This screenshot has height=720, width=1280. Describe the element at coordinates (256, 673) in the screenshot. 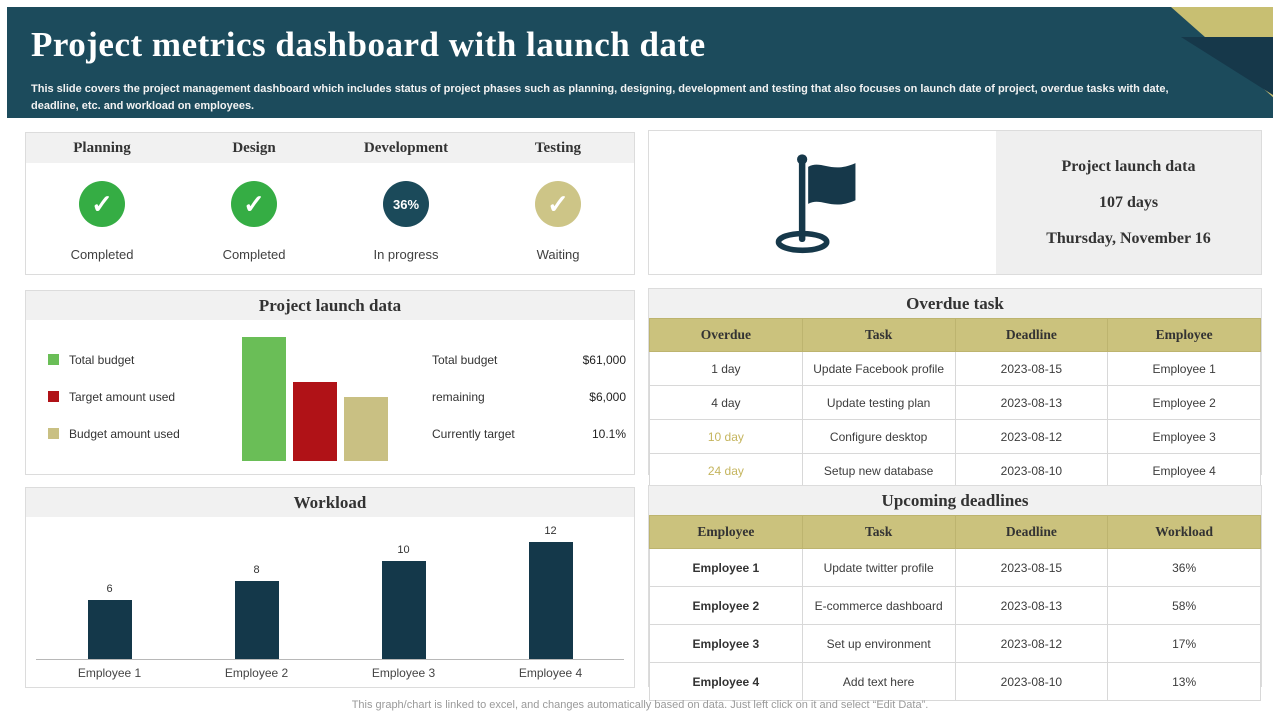

I see `bar-category-label: Employee 2` at that location.